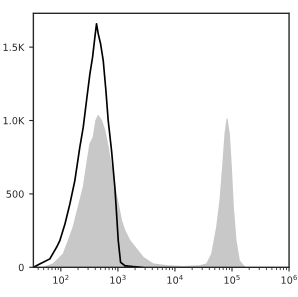  Describe the element at coordinates (21, 268) in the screenshot. I see `y-tick-label: 0` at that location.